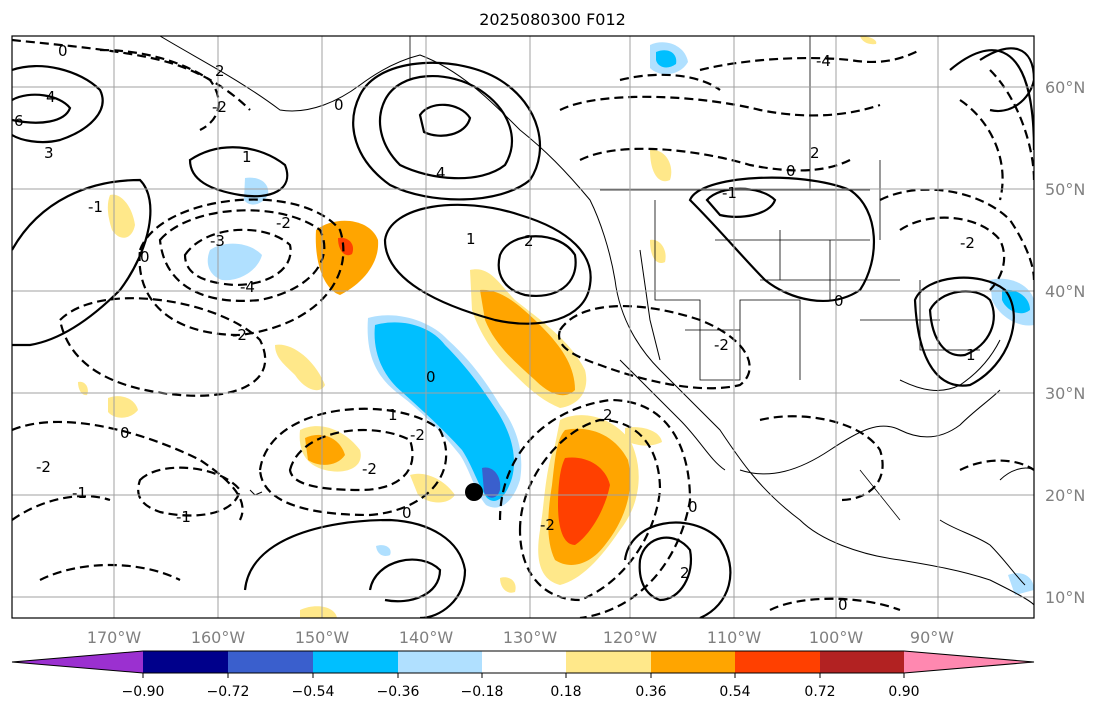  I want to click on lon-label: 170°W, so click(114, 637).